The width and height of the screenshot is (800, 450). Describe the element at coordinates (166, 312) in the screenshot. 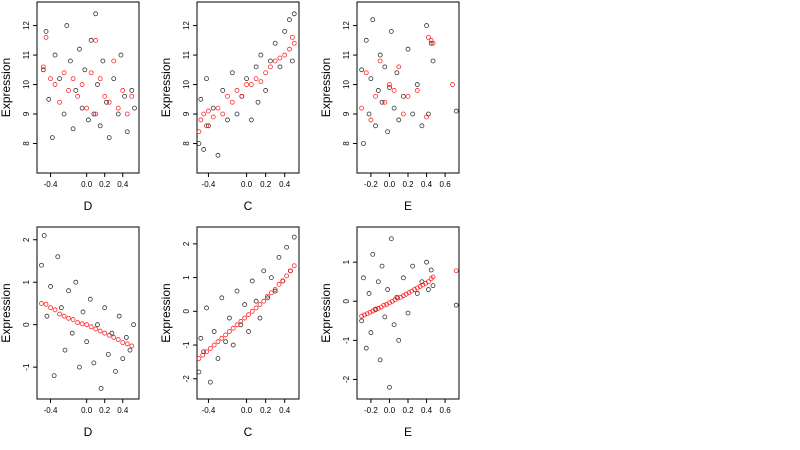

I see `y-axis-label: Expression` at that location.